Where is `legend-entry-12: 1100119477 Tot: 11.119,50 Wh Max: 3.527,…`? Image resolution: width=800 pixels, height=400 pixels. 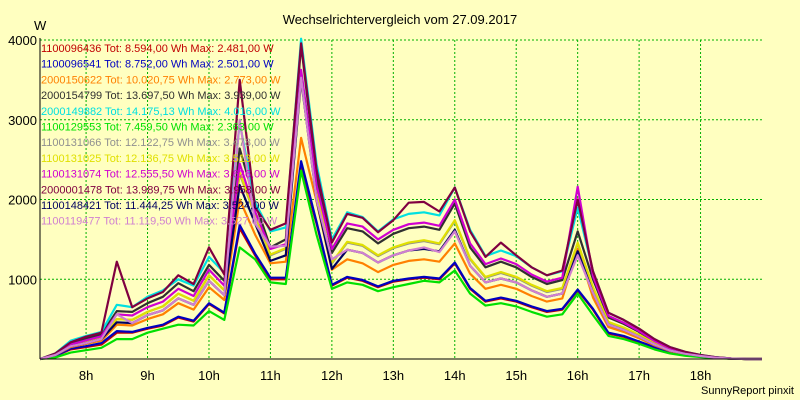
legend-entry-12: 1100119477 Tot: 11.119,50 Wh Max: 3.527,… is located at coordinates (159, 222).